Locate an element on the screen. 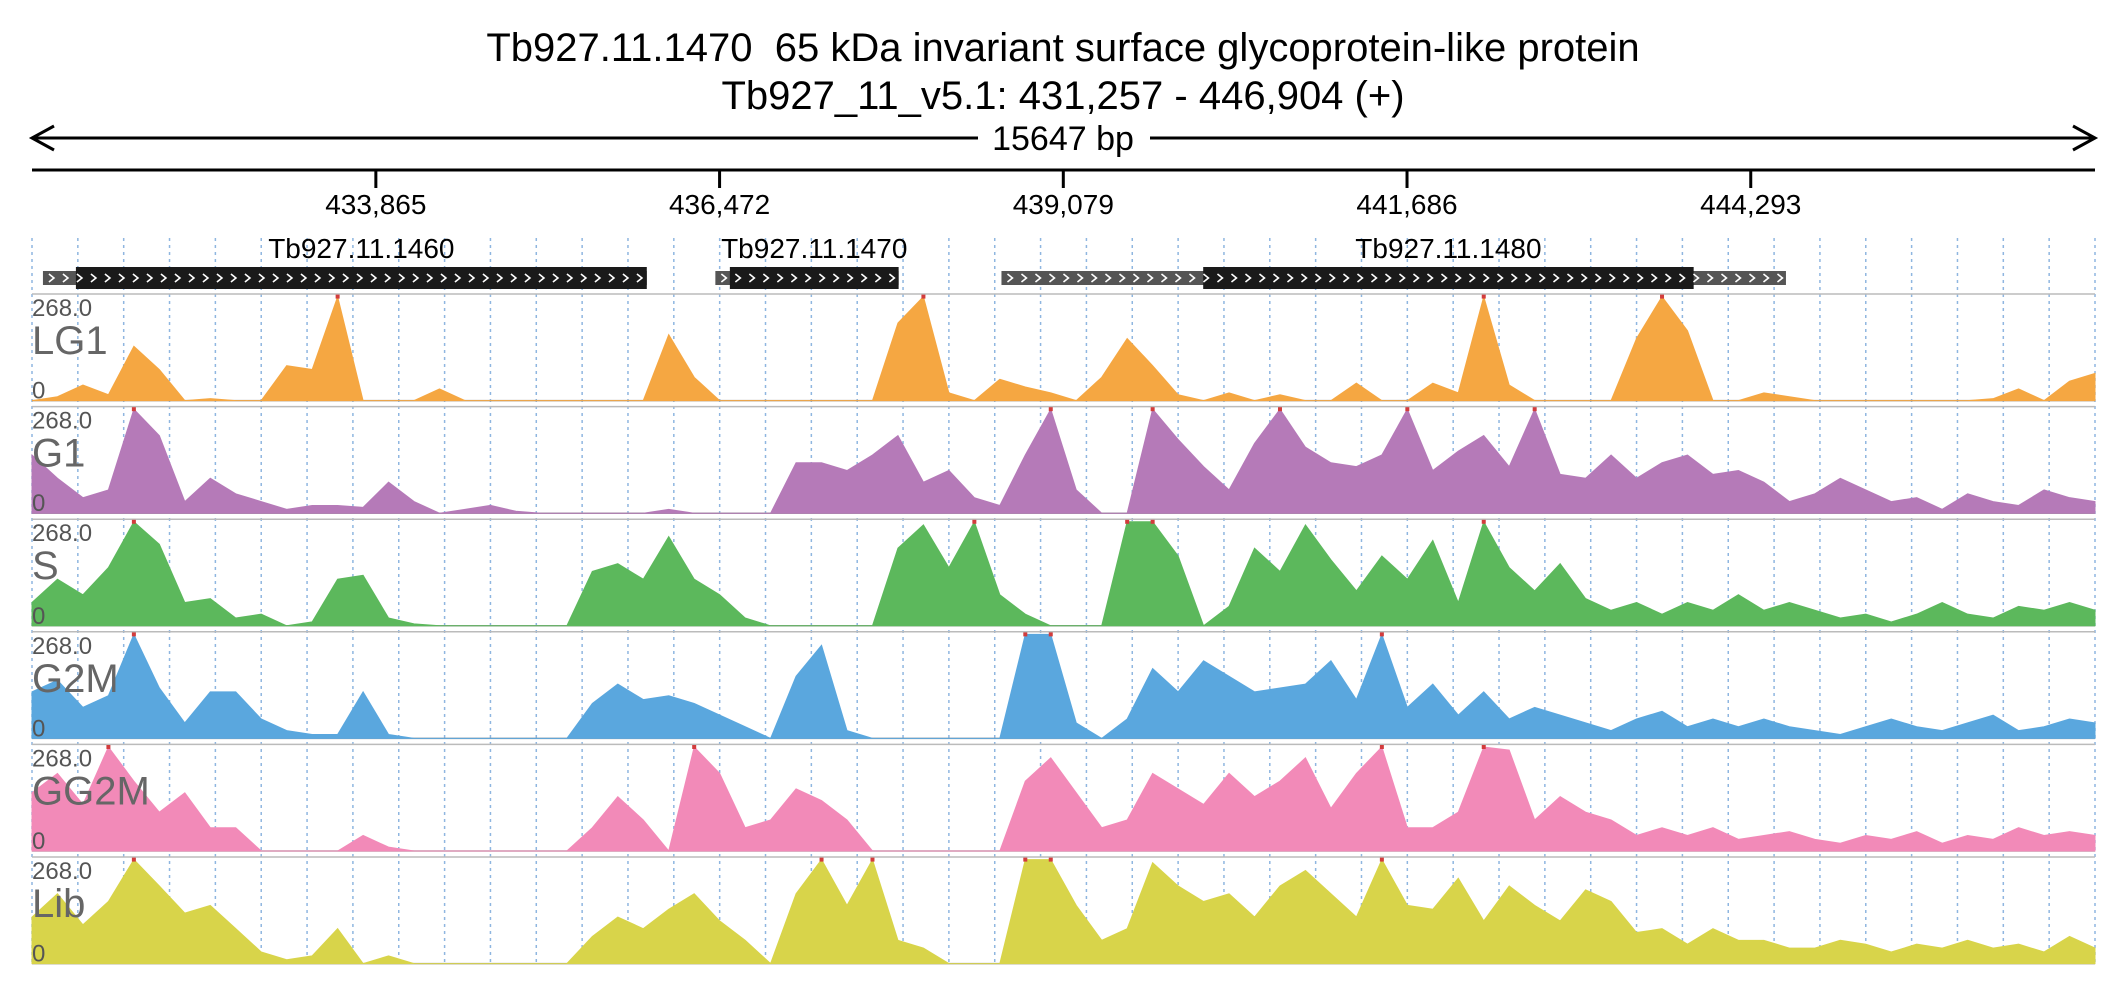 This screenshot has height=1000, width=2126. track-label: LG1 is located at coordinates (70, 341).